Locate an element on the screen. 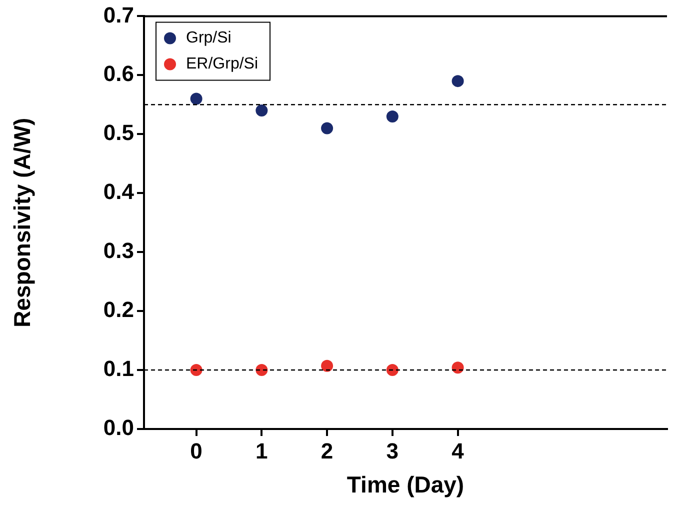 Image resolution: width=673 pixels, height=510 pixels. y-tick-label: 0.7 is located at coordinates (118, 15).